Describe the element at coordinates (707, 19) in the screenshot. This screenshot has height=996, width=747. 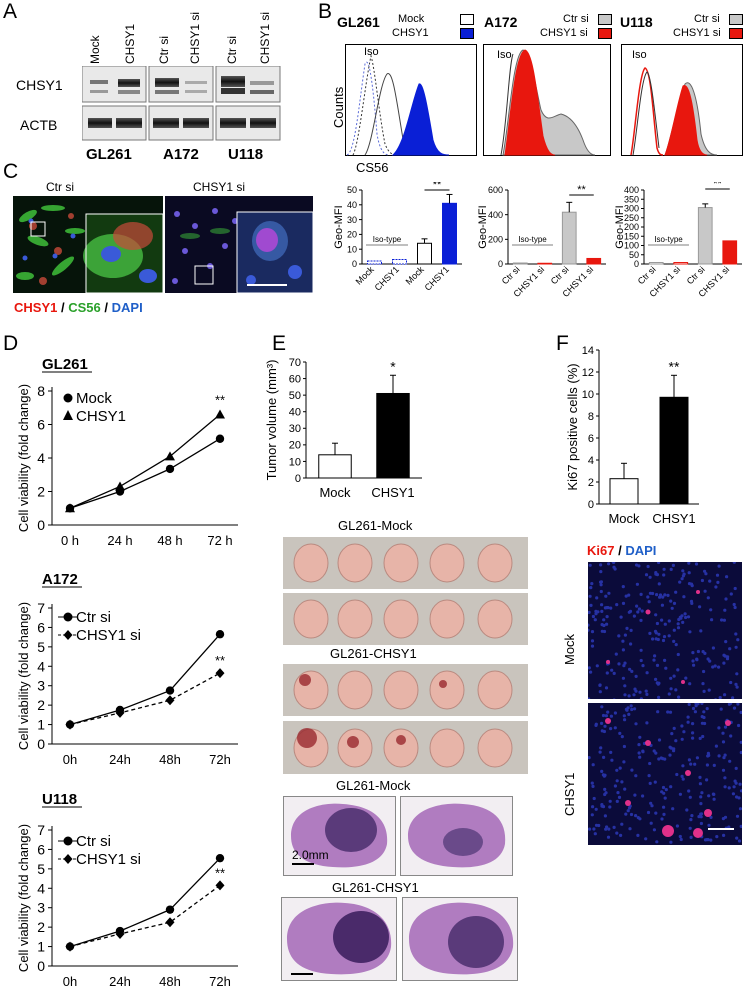
I see `legend-label: Ctr si` at that location.